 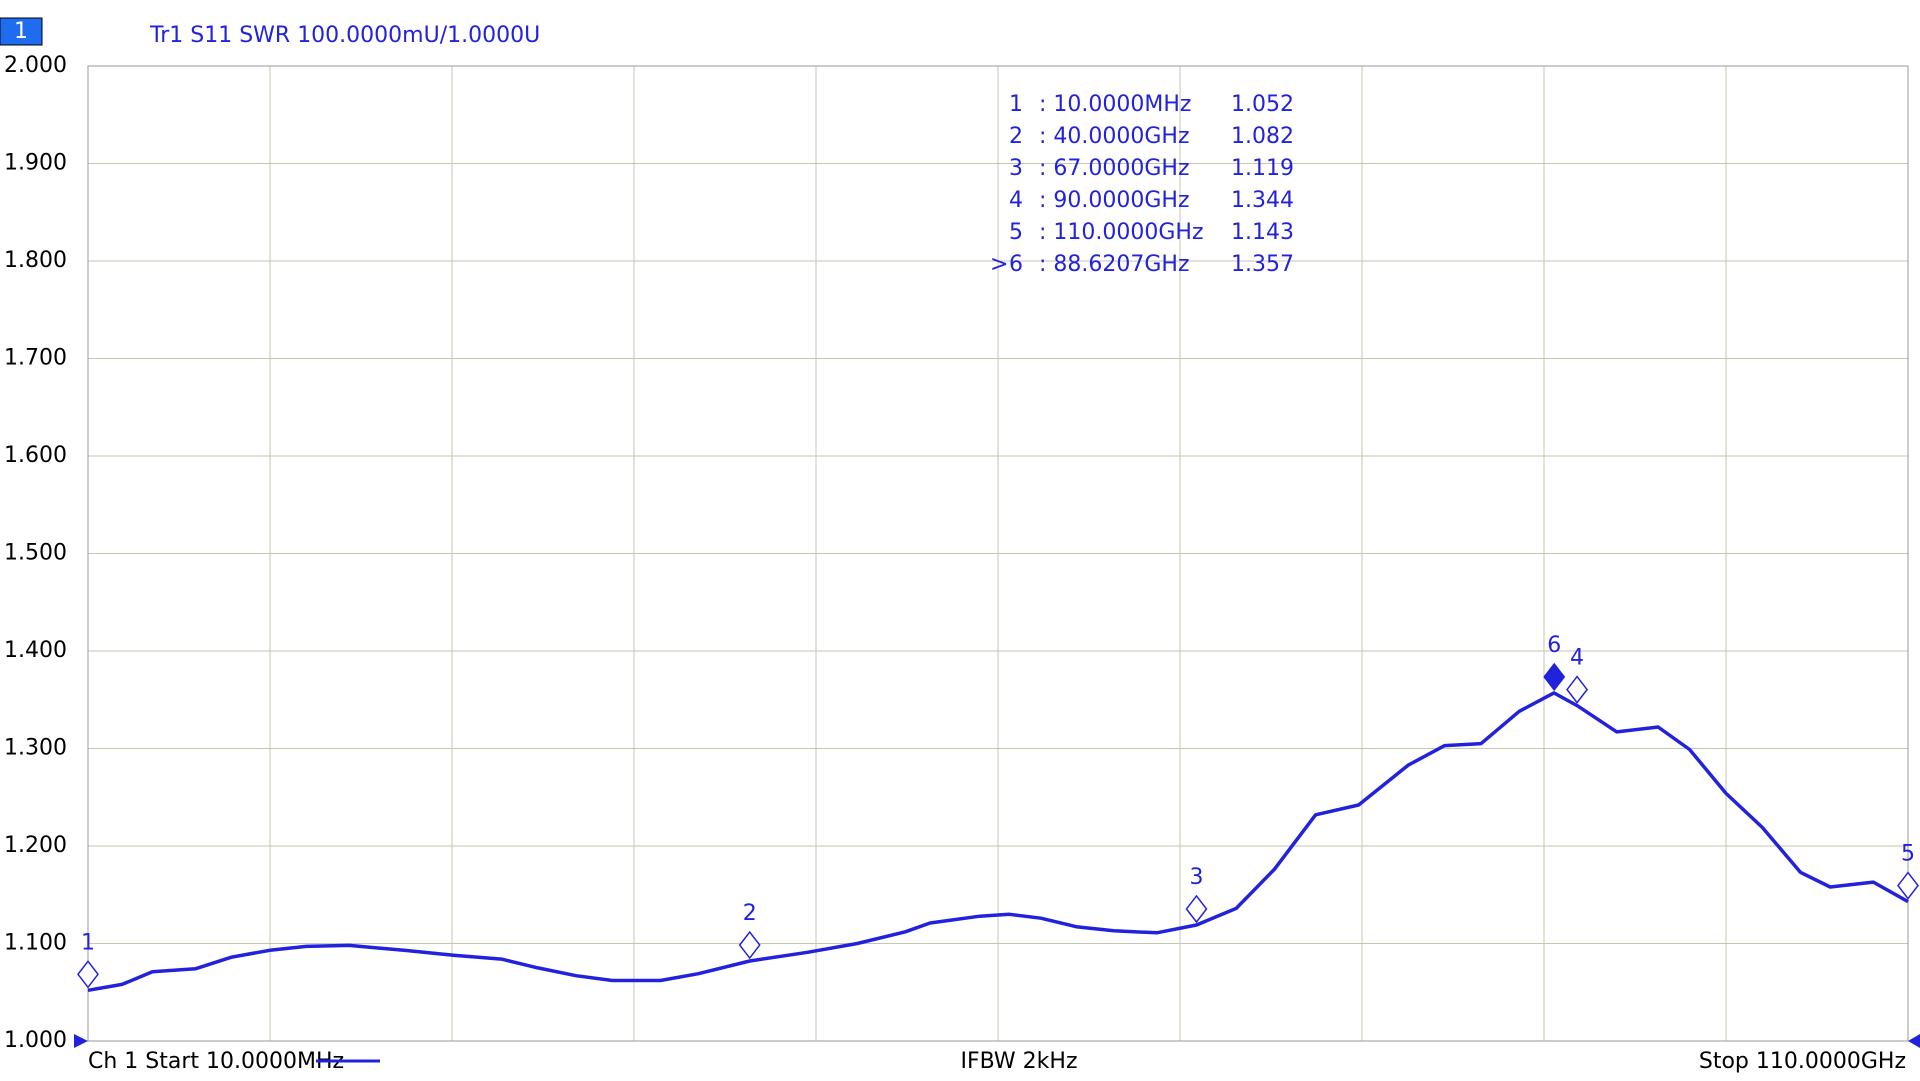 I want to click on footer-center: IFBW 2kHz, so click(x=1018, y=1061).